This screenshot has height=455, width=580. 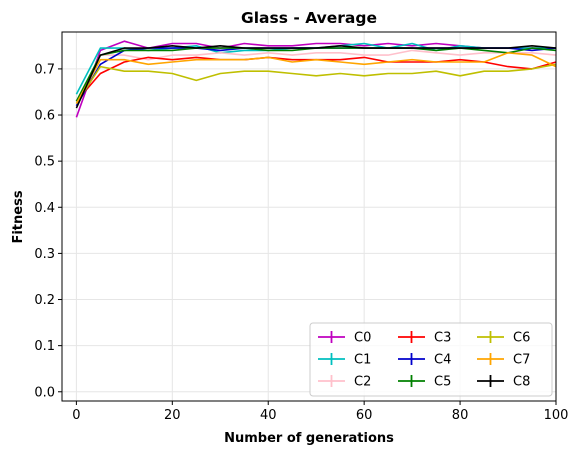 I want to click on legend-item-c7: C7, so click(x=503, y=360).